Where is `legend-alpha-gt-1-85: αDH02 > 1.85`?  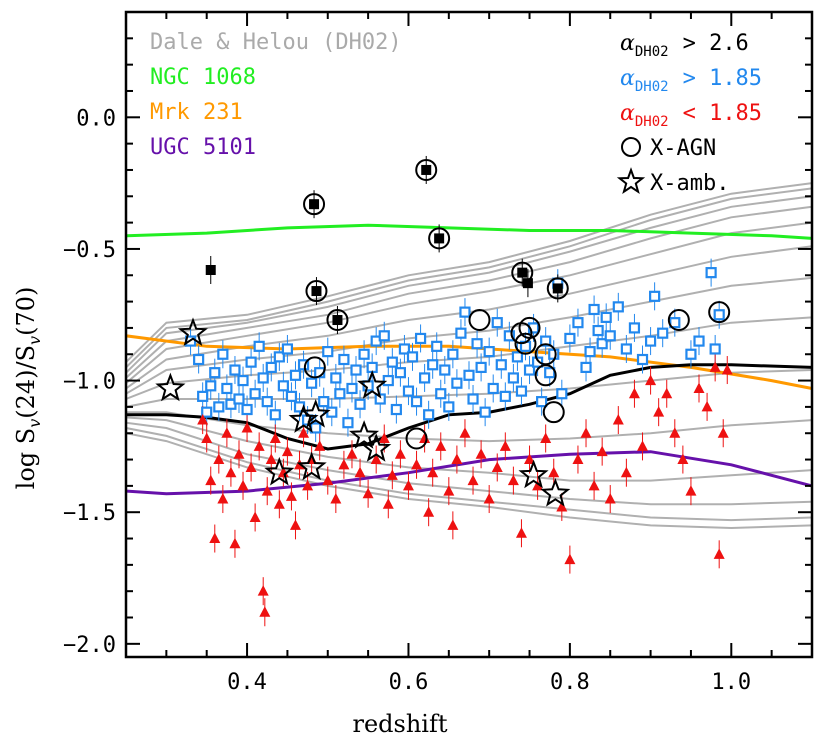 legend-alpha-gt-1-85: αDH02 > 1.85 is located at coordinates (691, 80).